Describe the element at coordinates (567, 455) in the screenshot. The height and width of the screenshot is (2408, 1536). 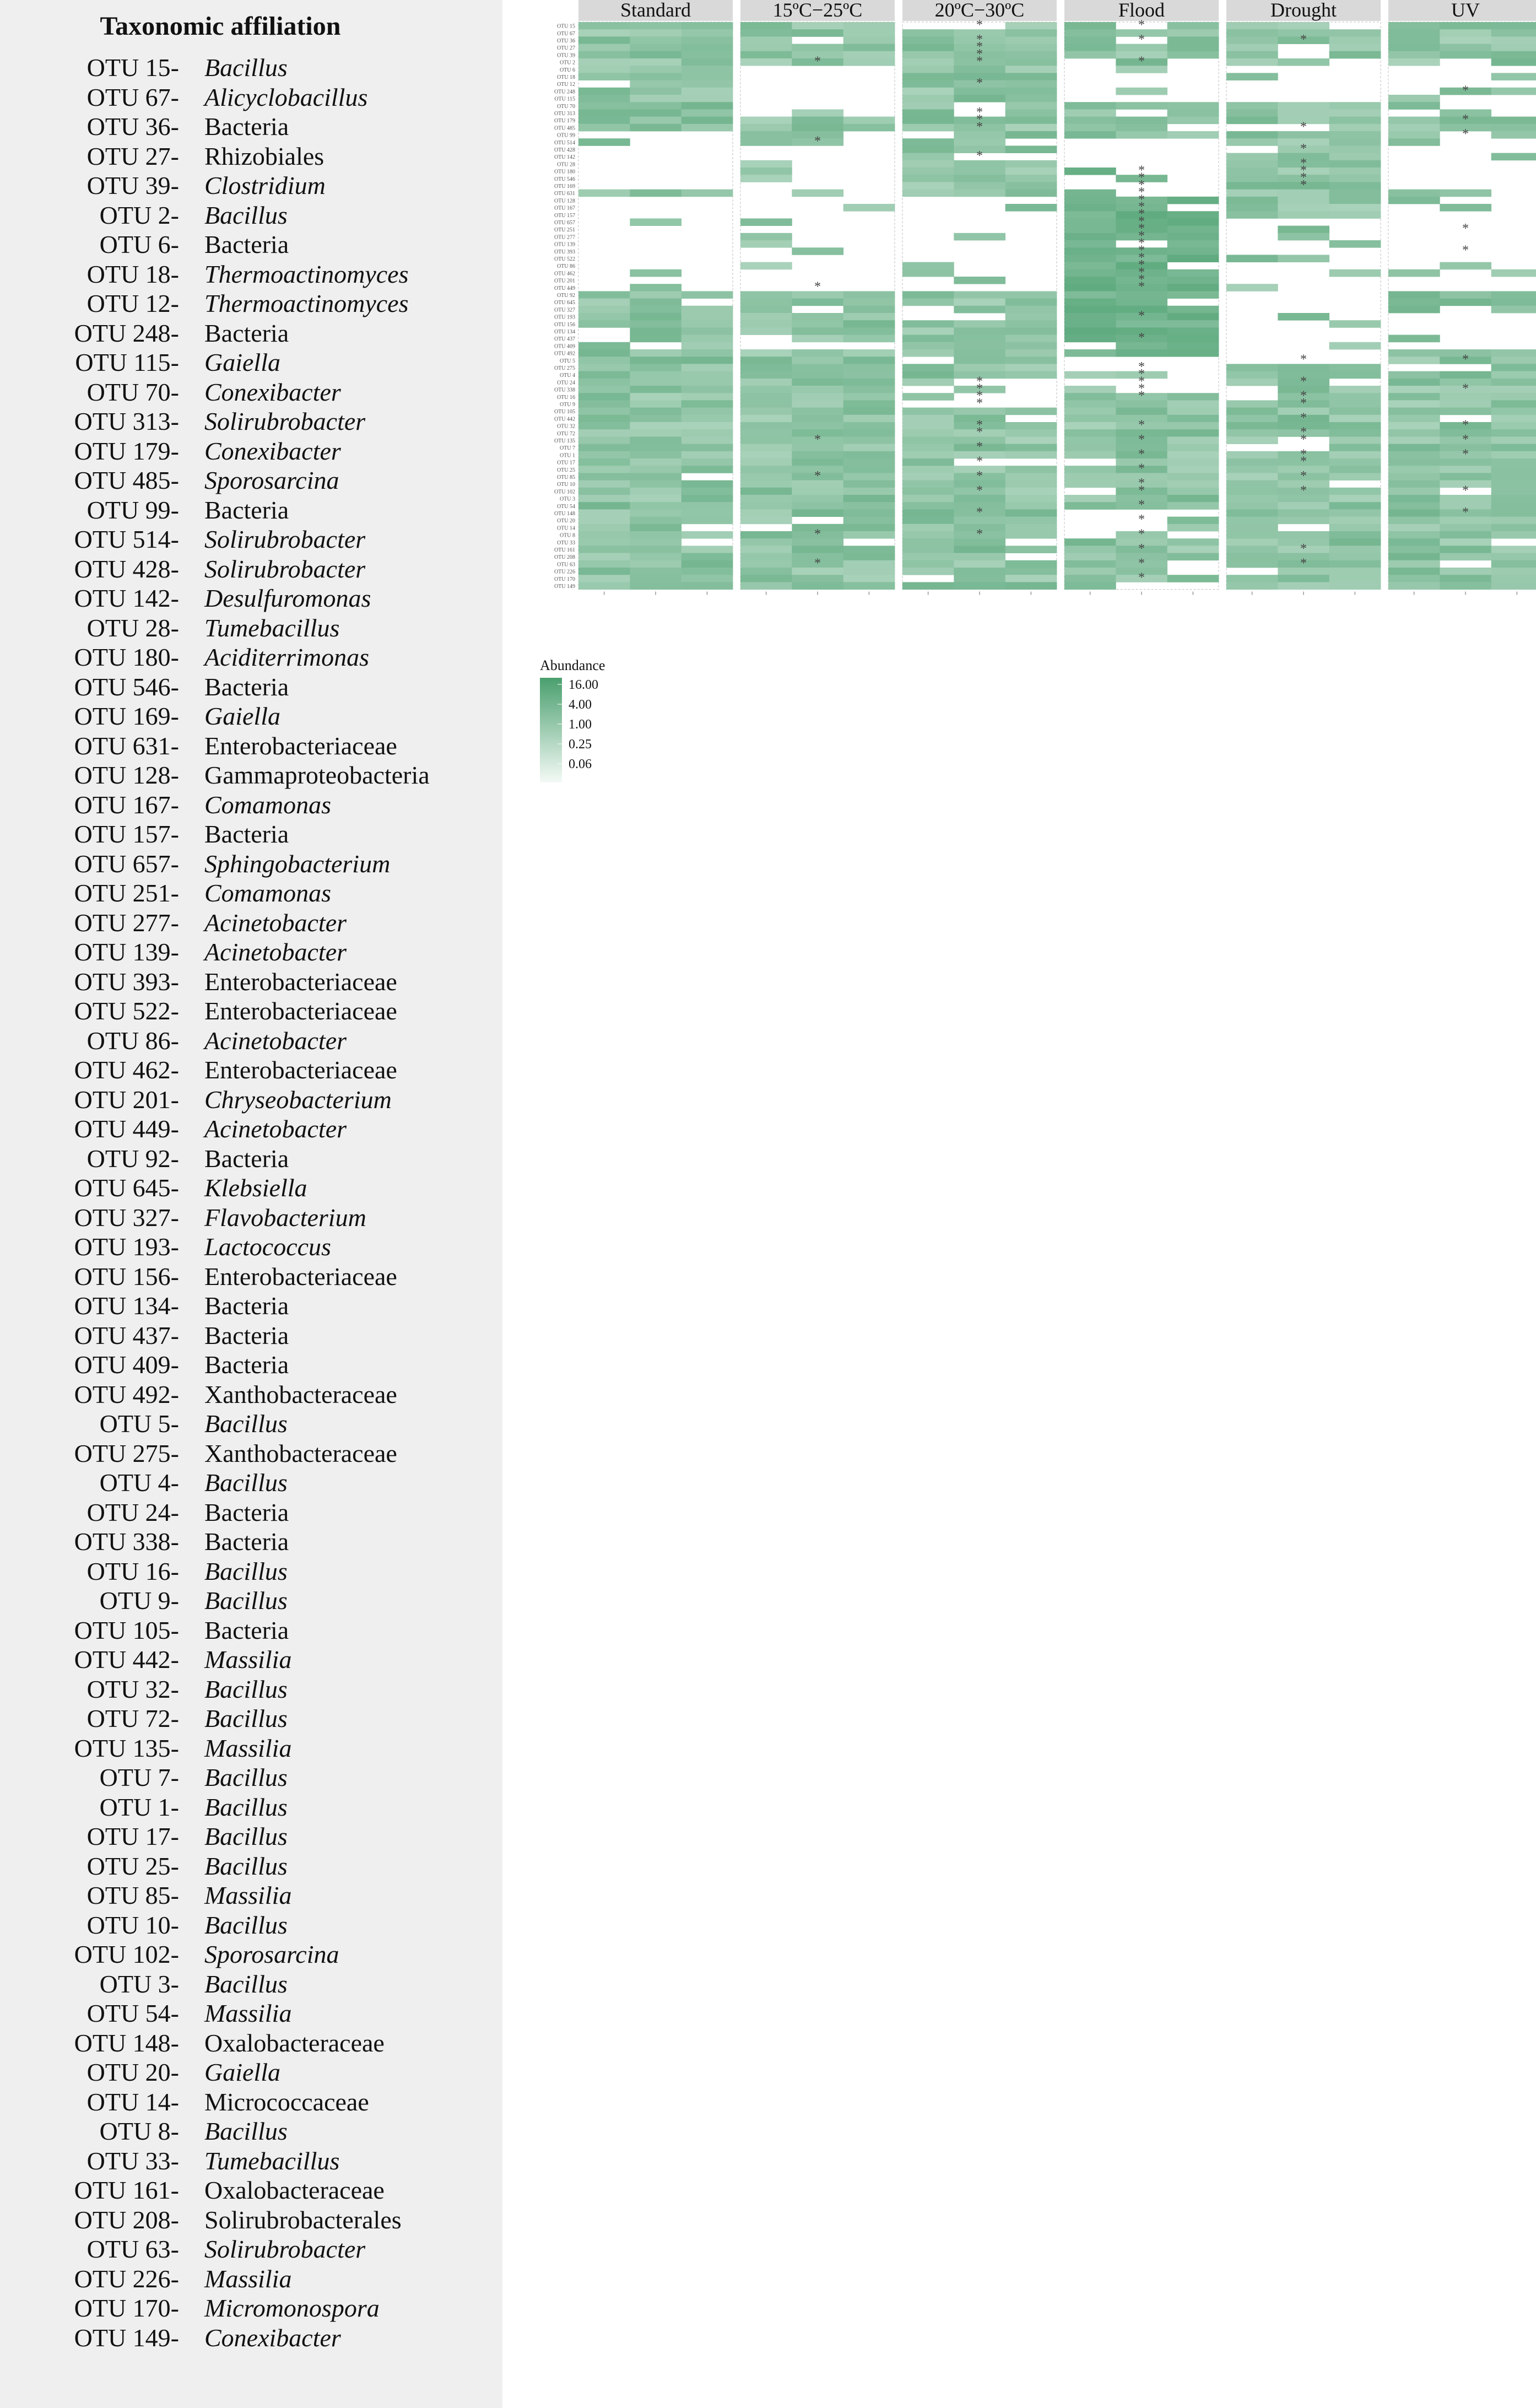
I see `heatmap-row-label: OTU 1` at that location.